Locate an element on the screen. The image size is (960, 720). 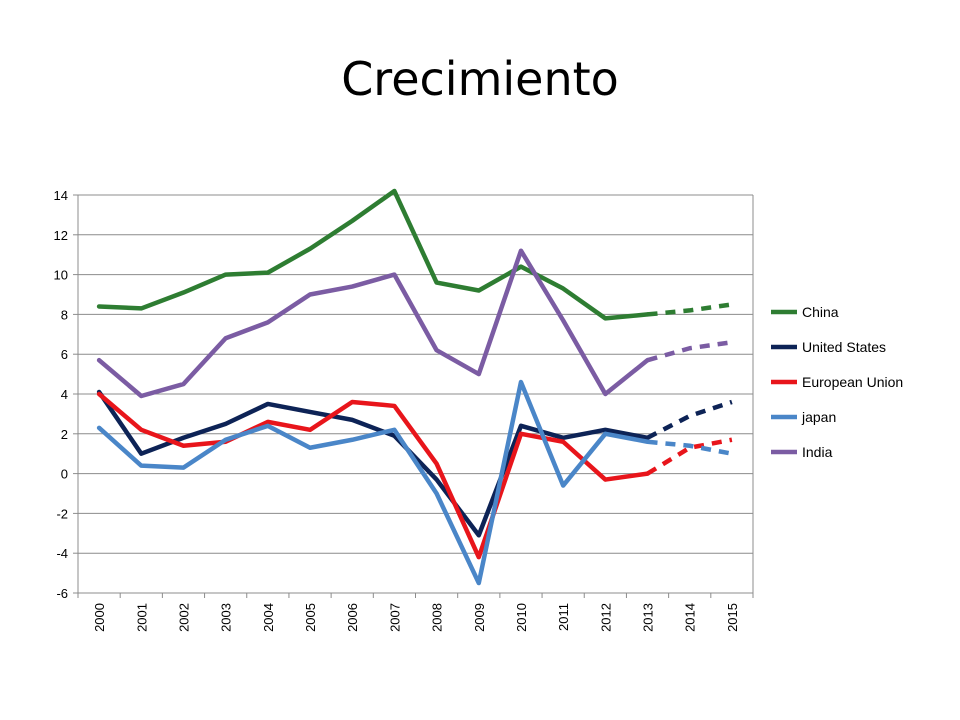
x-tick-label: 2009 is located at coordinates (479, 617).